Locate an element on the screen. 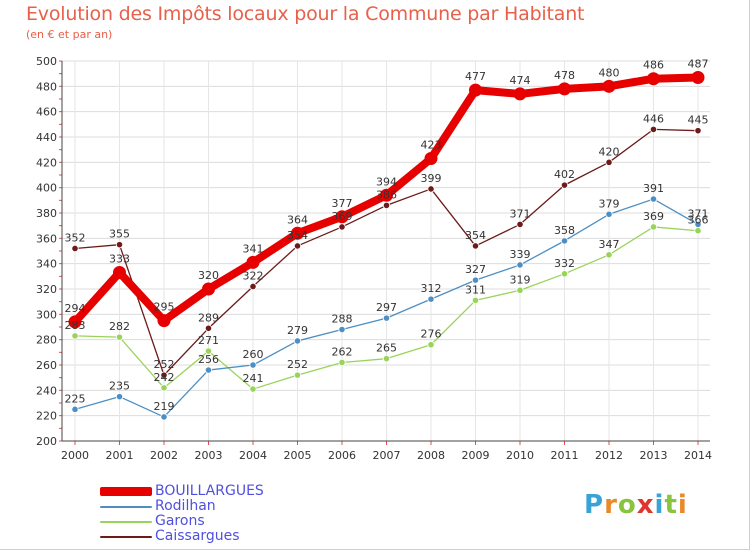 Image resolution: width=750 pixels, height=550 pixels. logo-letter: x is located at coordinates (645, 505).